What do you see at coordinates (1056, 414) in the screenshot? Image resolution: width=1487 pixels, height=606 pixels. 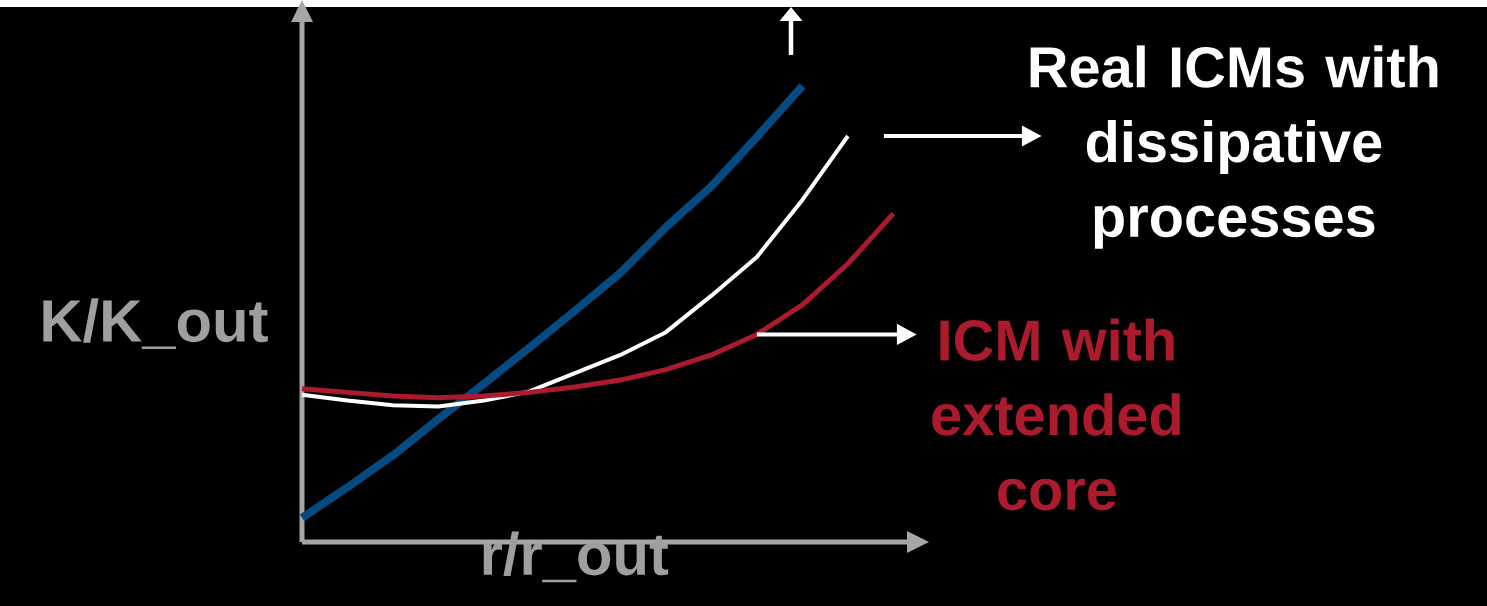 I see `text: ICM with extended core` at bounding box center [1056, 414].